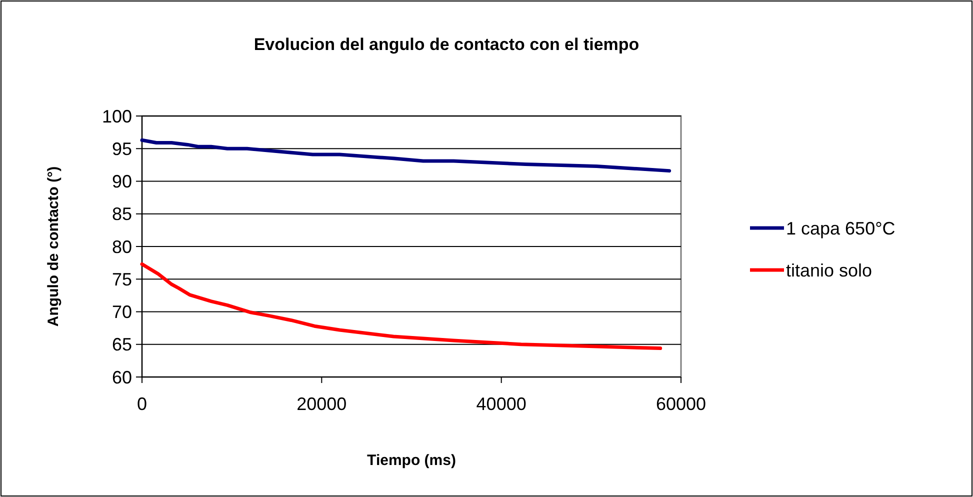  I want to click on y-tick-label: 95, so click(122, 148).